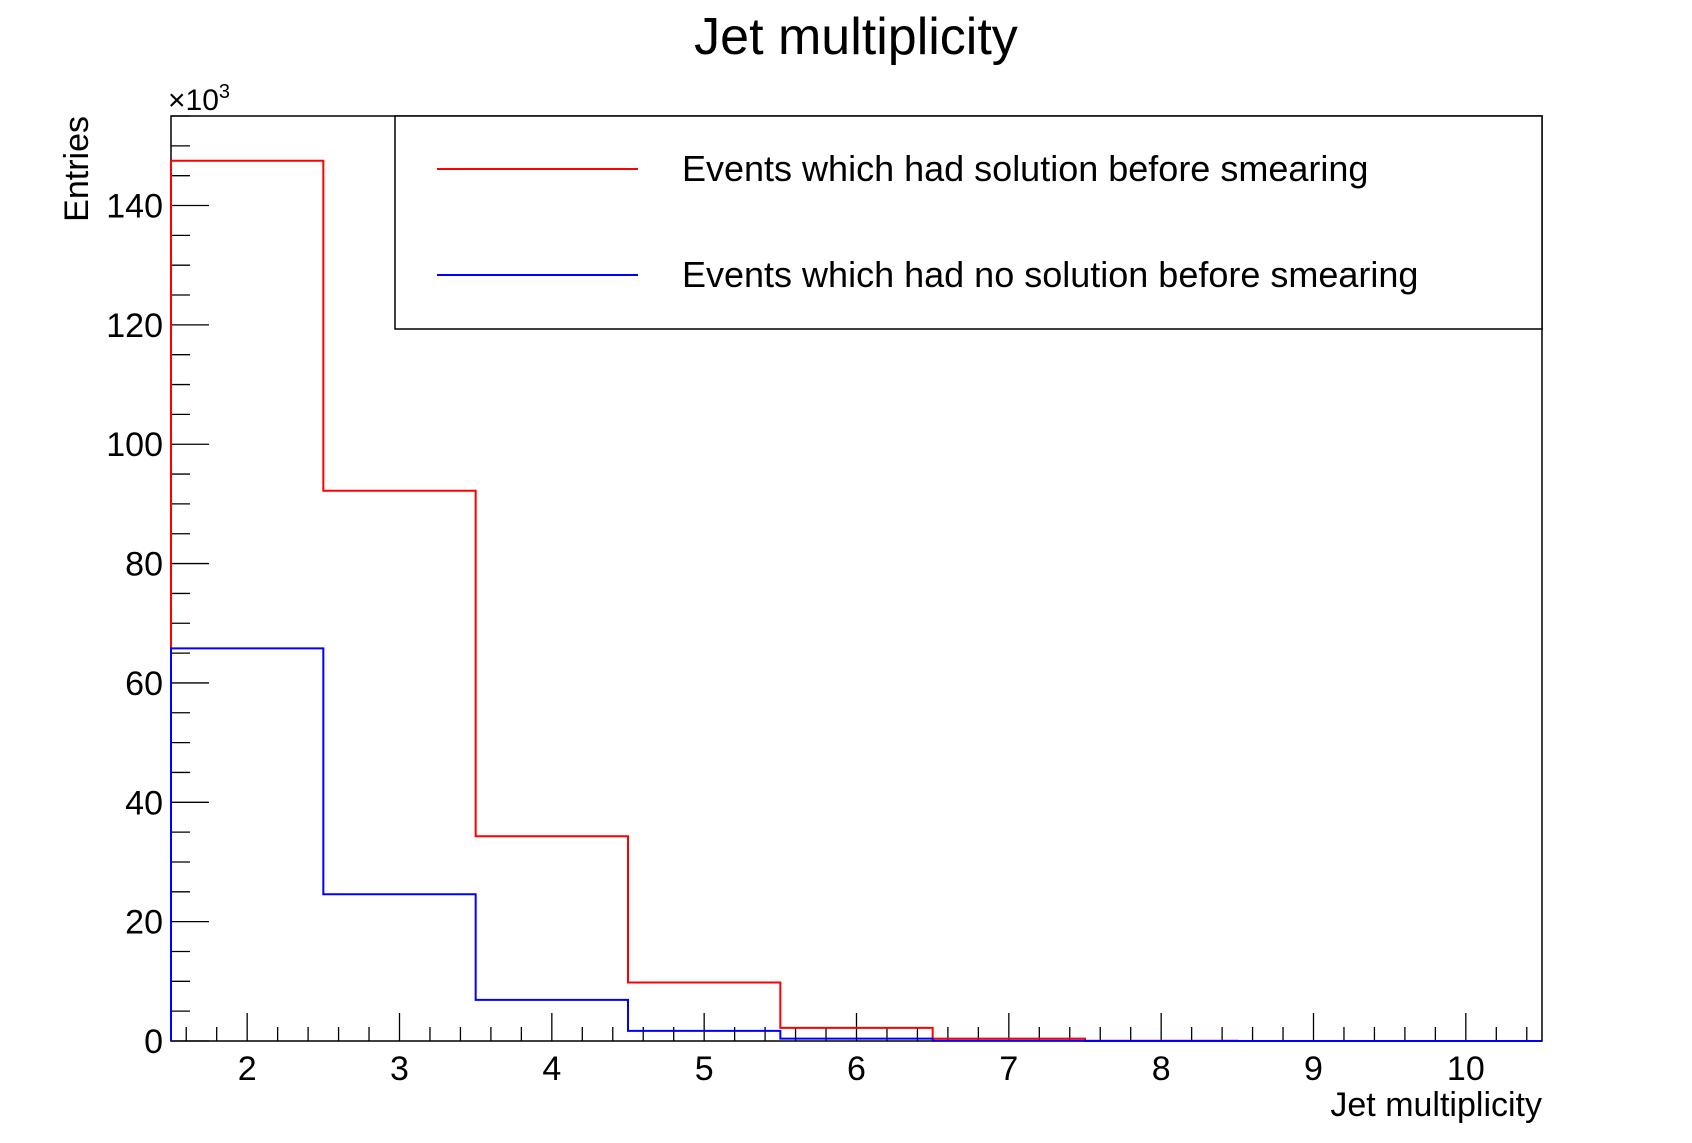 The image size is (1692, 1143). Describe the element at coordinates (134, 445) in the screenshot. I see `y-tick-label: 100` at that location.